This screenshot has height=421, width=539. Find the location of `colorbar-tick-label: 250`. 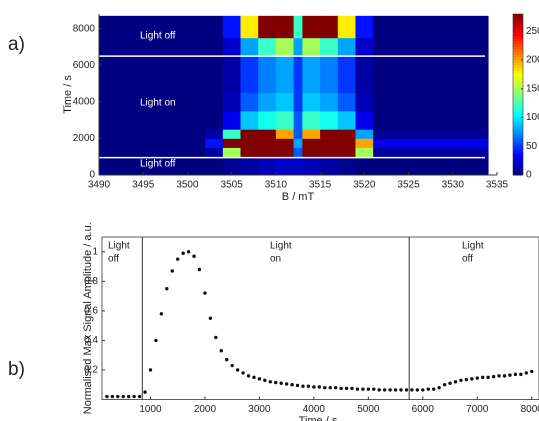

colorbar-tick-label: 250 is located at coordinates (532, 31).